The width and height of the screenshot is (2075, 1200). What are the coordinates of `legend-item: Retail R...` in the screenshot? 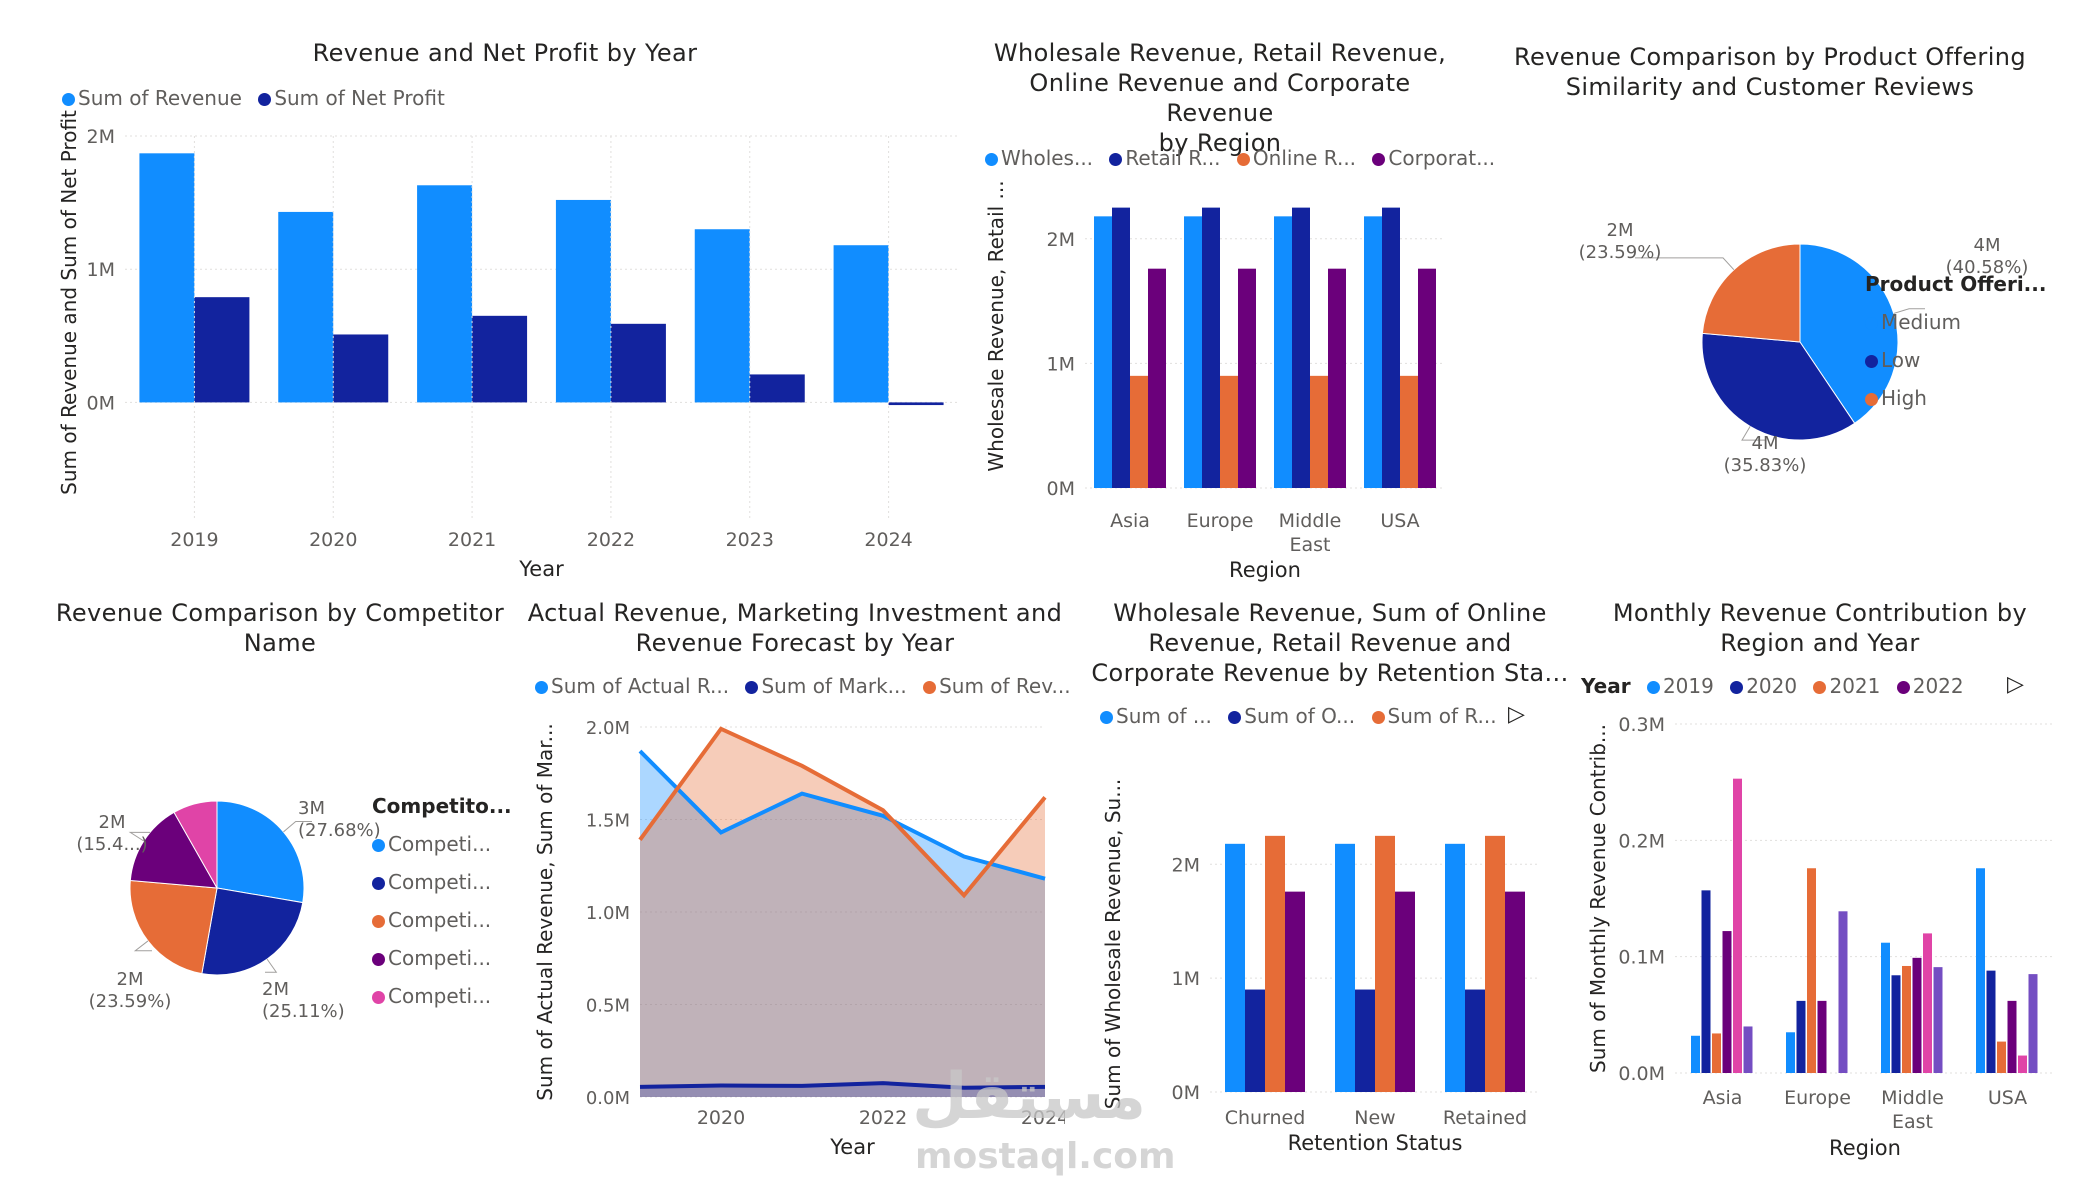 It's located at (1165, 158).